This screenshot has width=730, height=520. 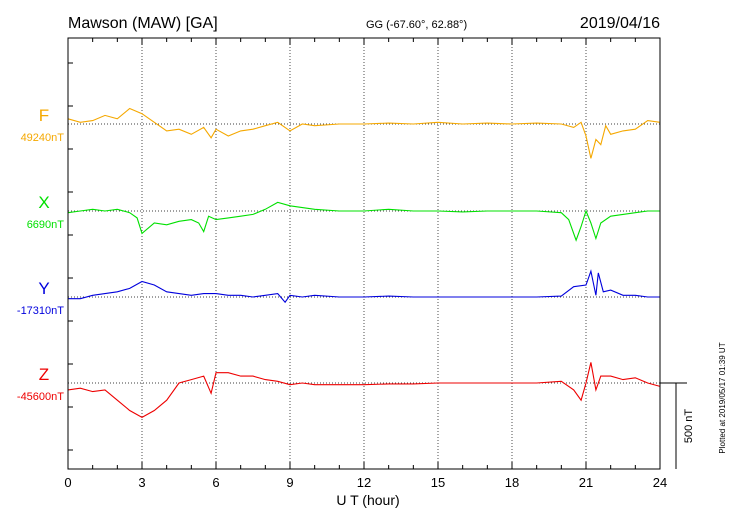 What do you see at coordinates (141, 482) in the screenshot?
I see `x-tick-label: 3` at bounding box center [141, 482].